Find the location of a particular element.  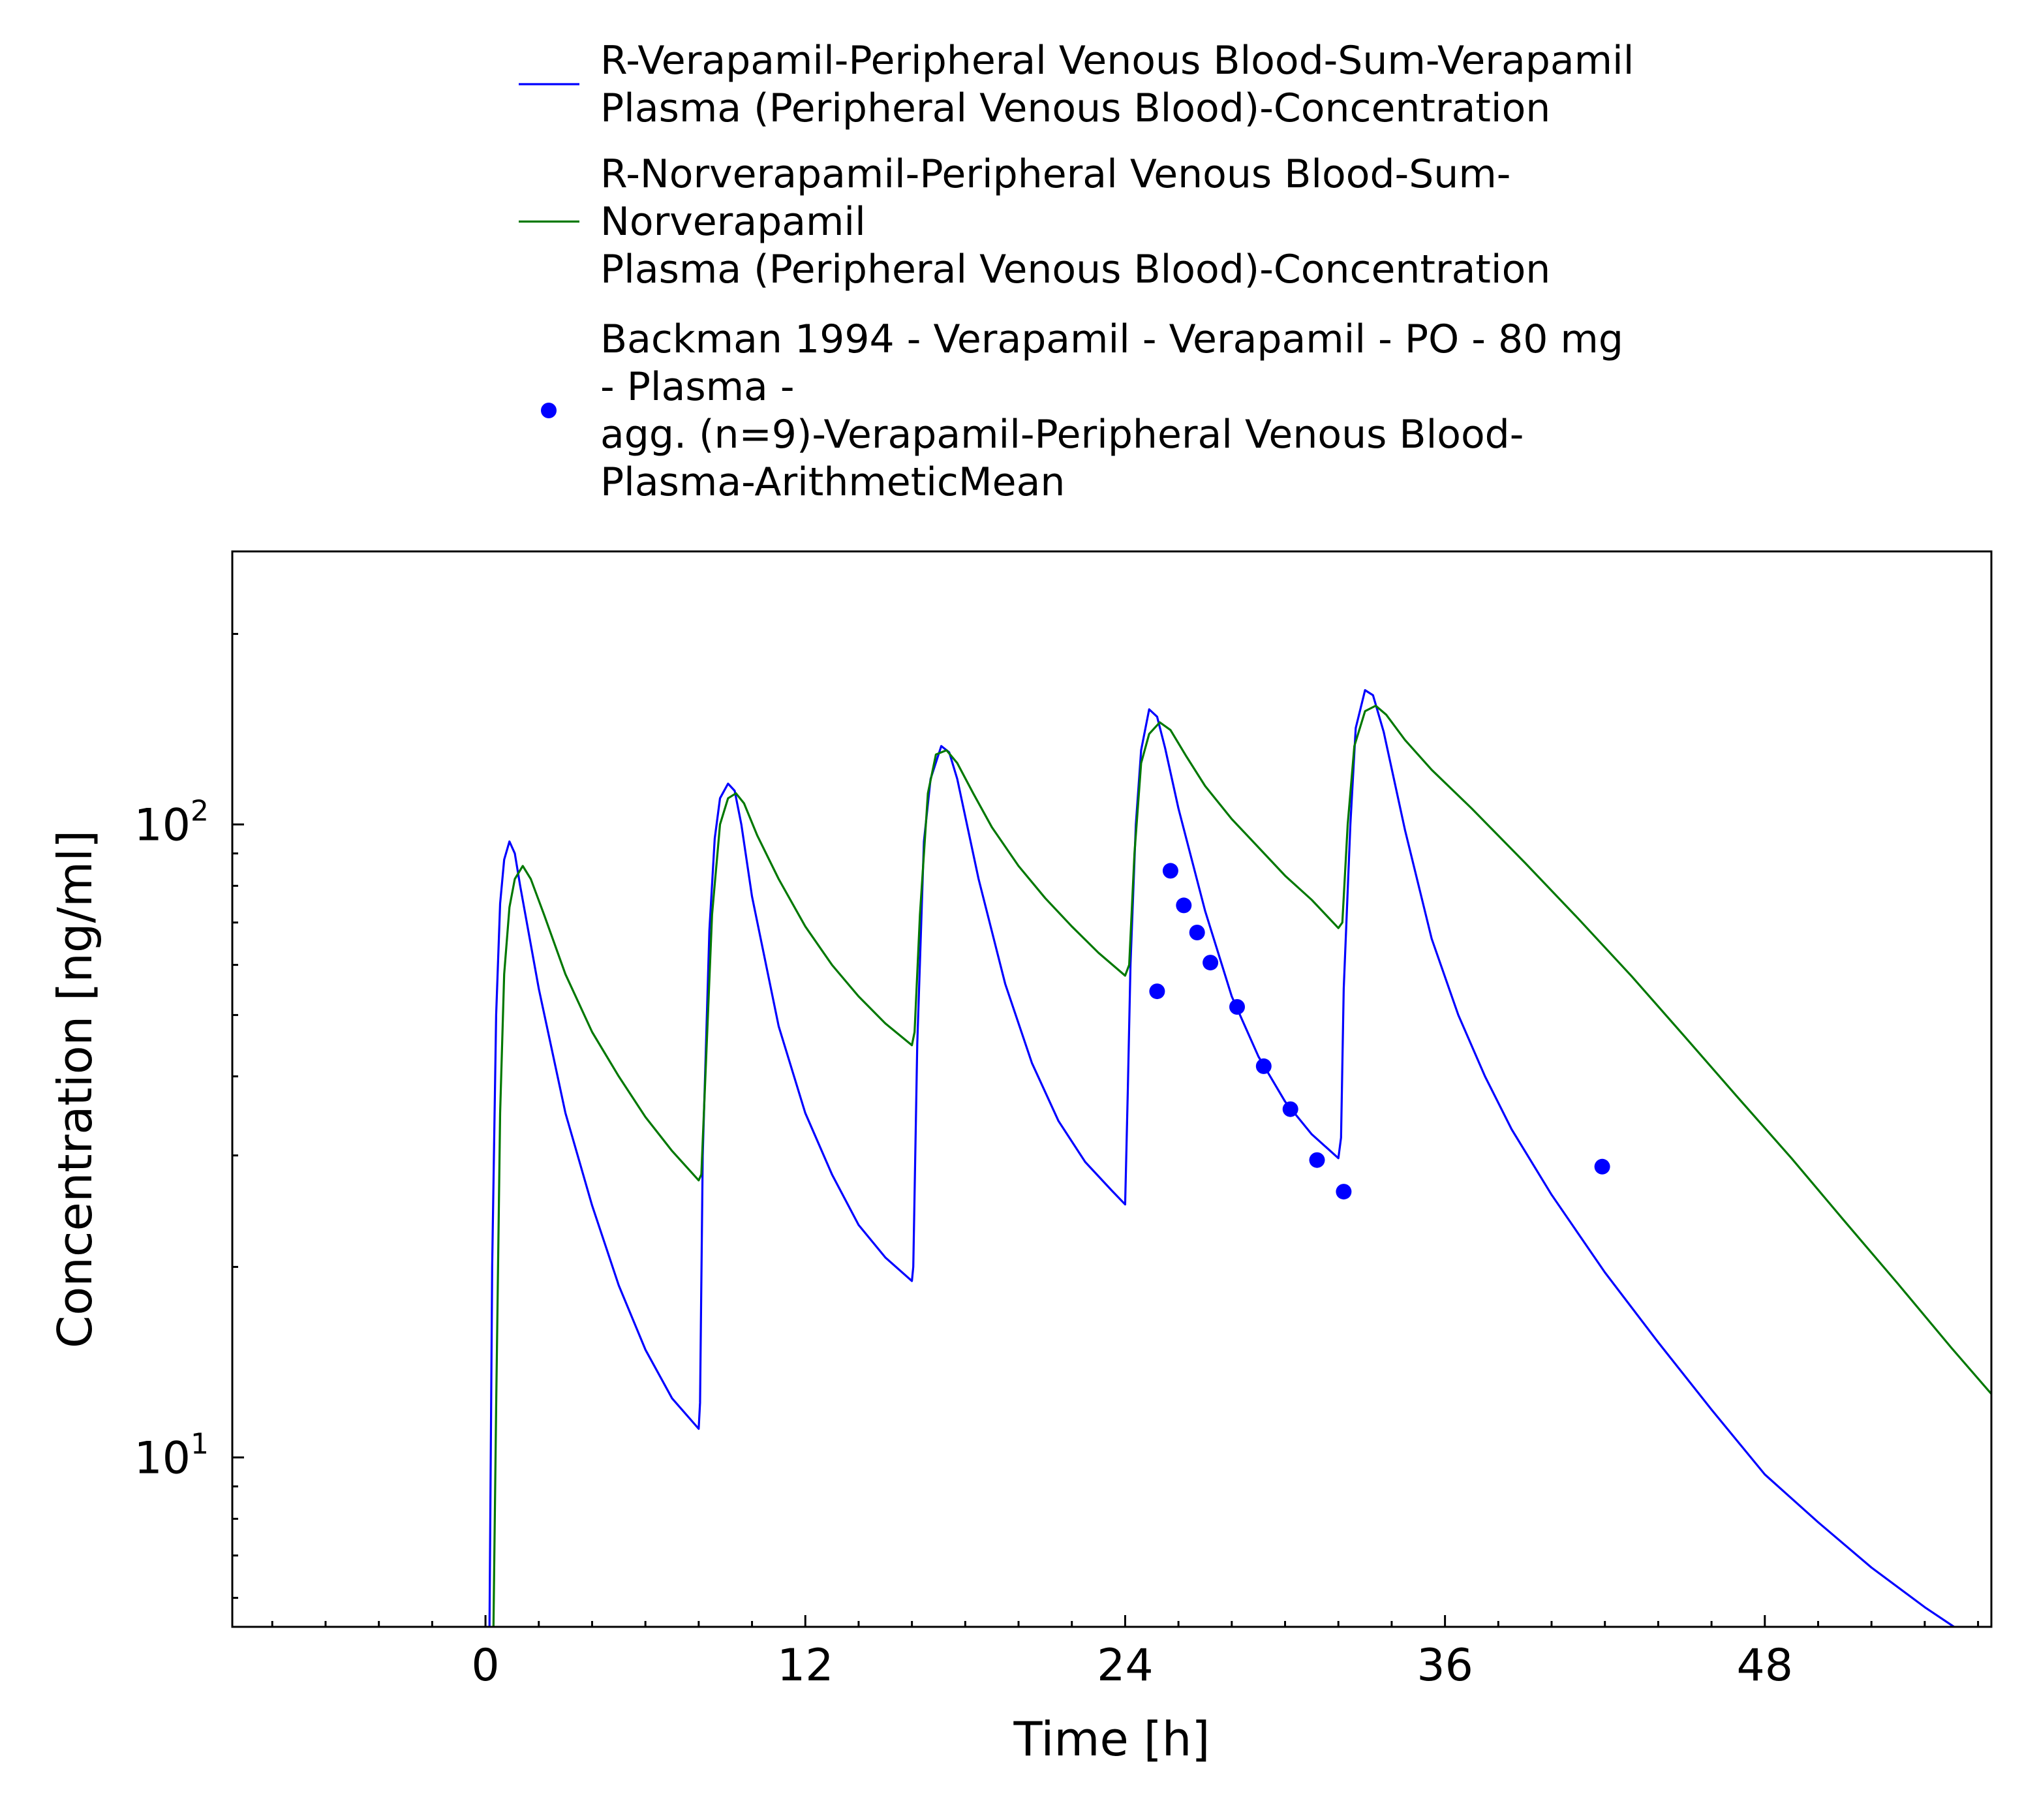

x-tick-label: 36 is located at coordinates (1445, 1666).